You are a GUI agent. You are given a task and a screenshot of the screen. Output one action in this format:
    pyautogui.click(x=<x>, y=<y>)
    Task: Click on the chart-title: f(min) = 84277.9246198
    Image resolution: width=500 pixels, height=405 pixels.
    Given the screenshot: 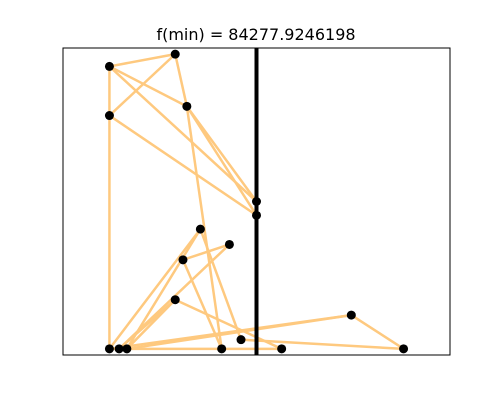 What is the action you would take?
    pyautogui.click(x=255, y=34)
    